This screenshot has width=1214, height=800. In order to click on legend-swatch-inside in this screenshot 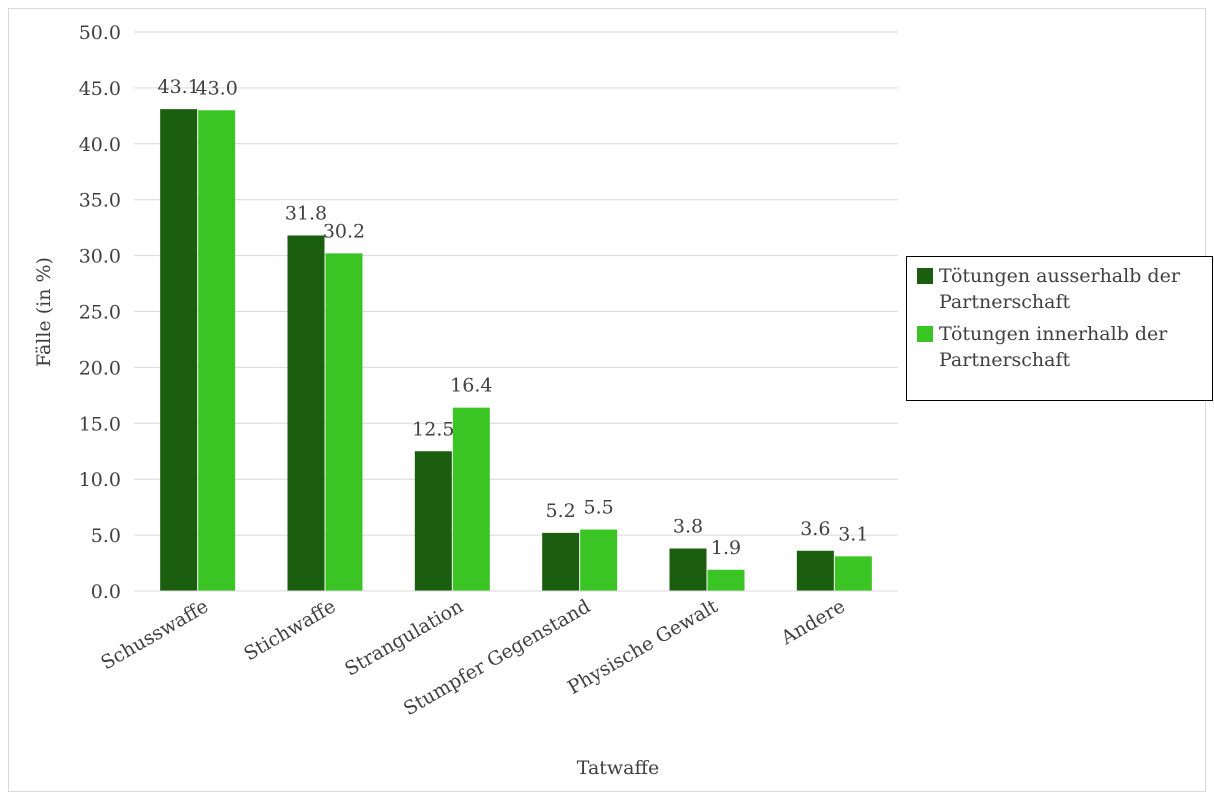, I will do `click(925, 334)`.